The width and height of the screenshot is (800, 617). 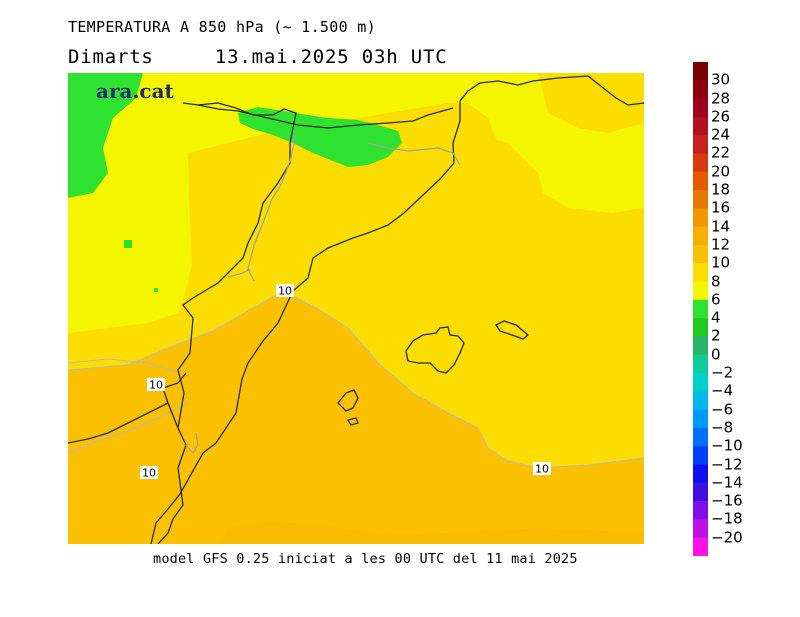 What do you see at coordinates (124, 366) in the screenshot?
I see `contour-10-west` at bounding box center [124, 366].